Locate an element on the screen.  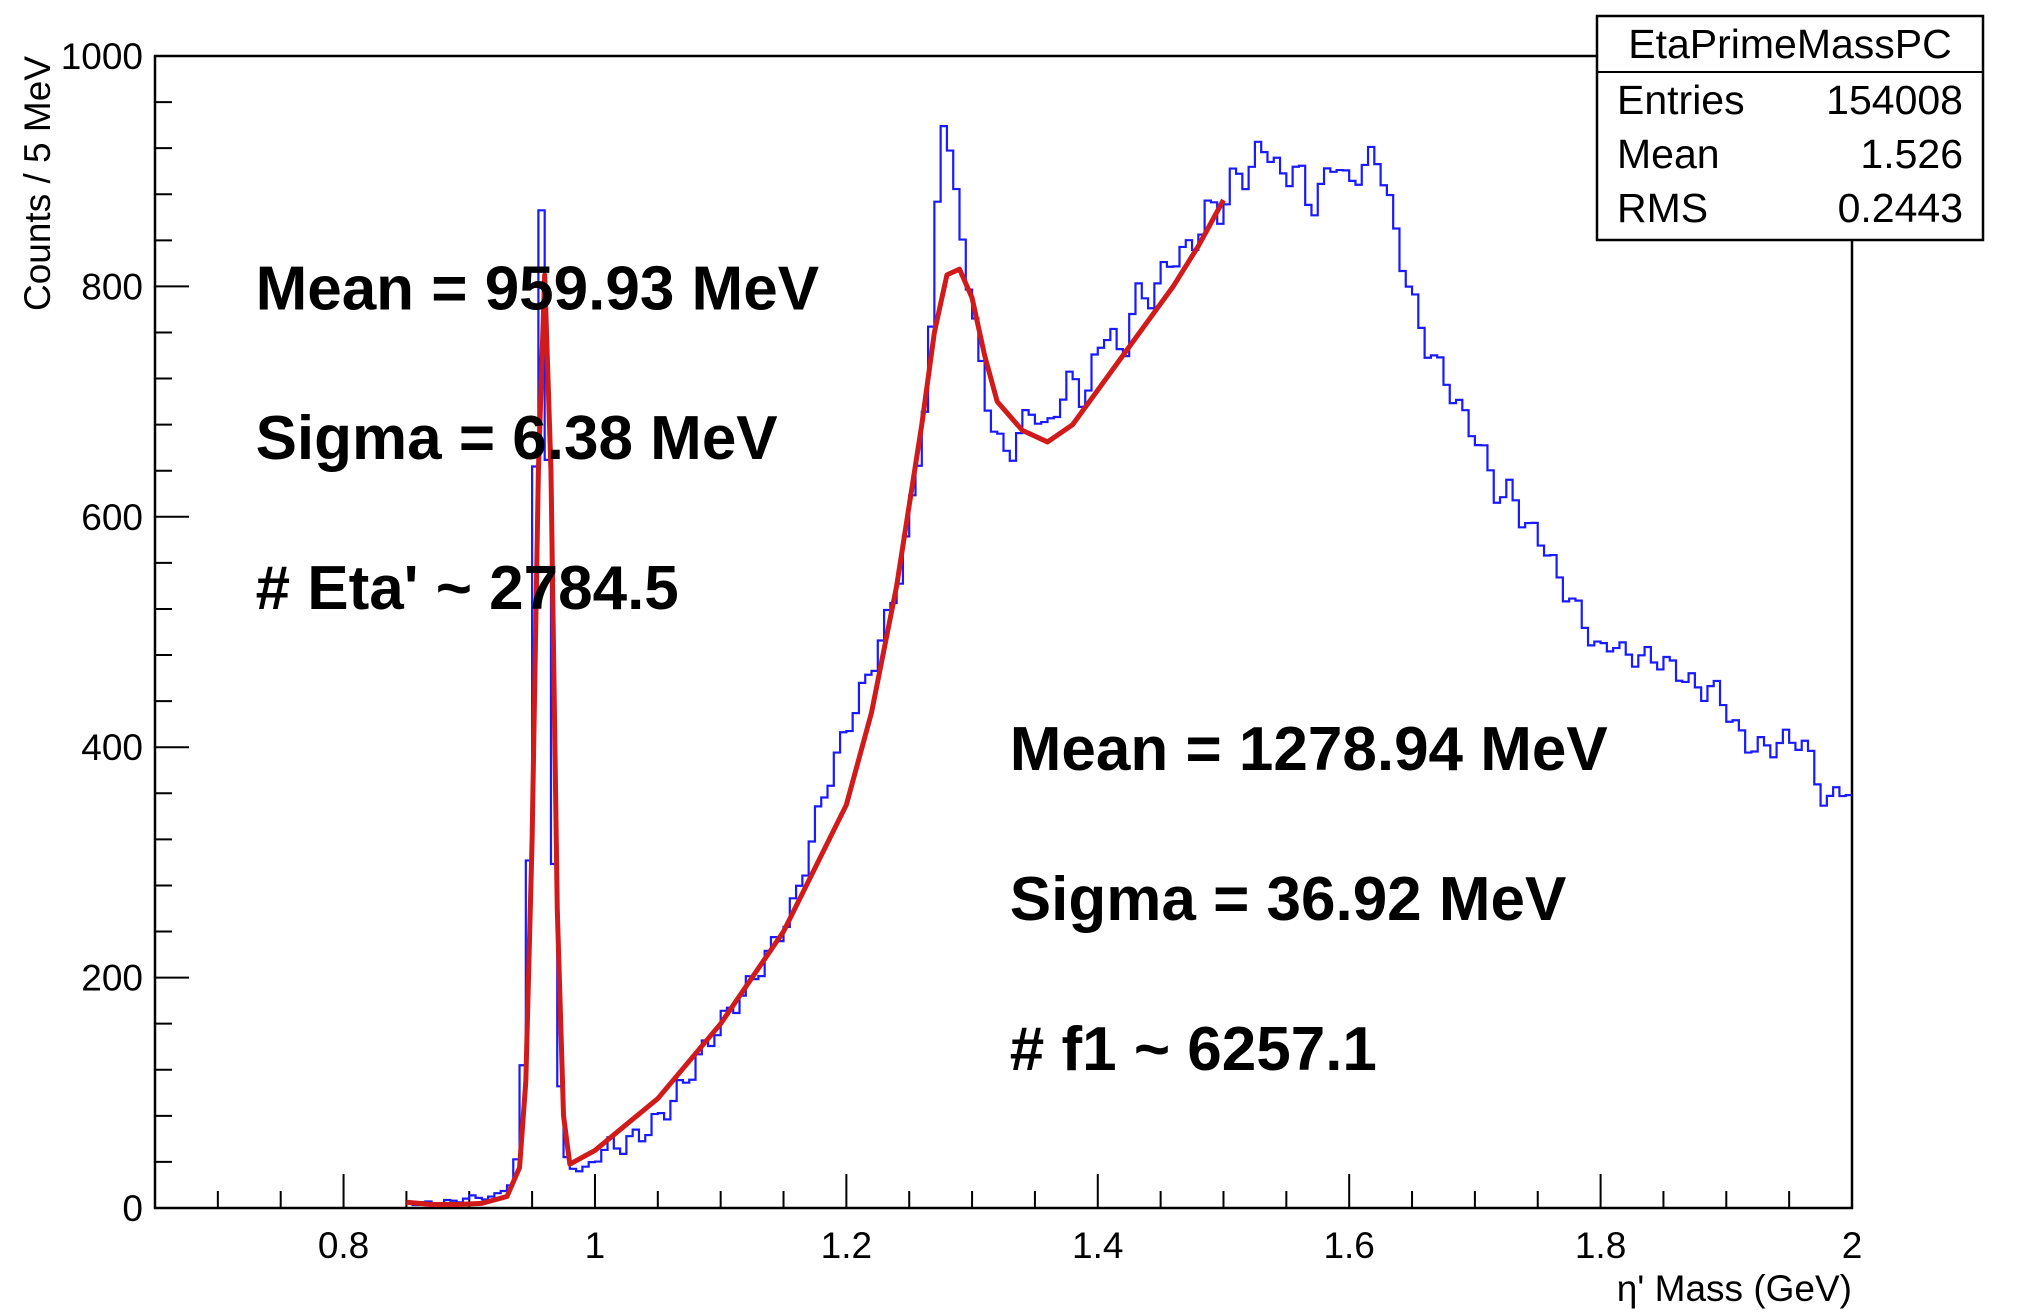
stats-box-frame is located at coordinates (1790, 128).